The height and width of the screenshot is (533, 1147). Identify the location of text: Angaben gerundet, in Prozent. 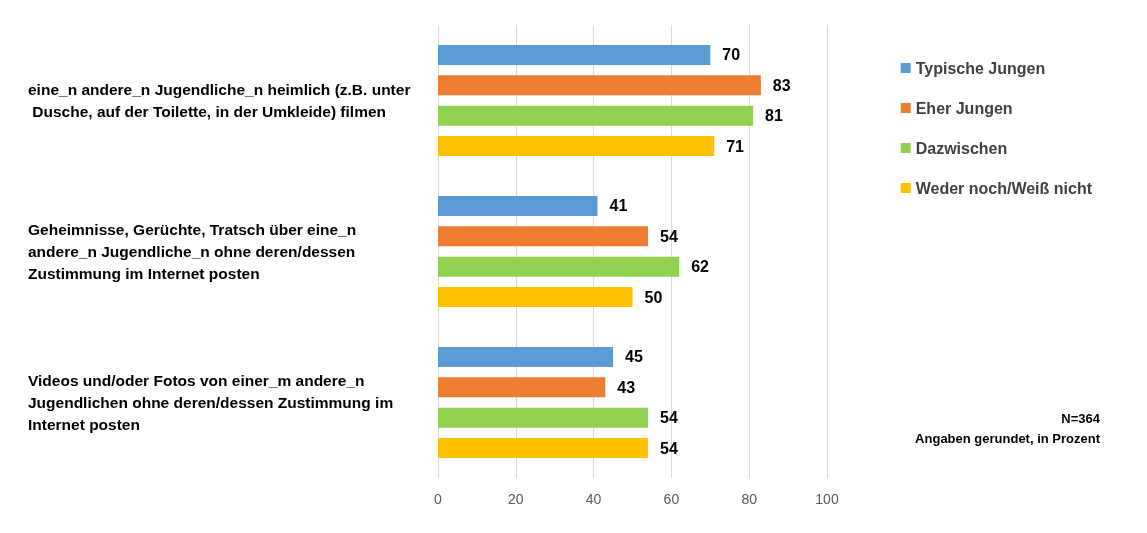
(1008, 438).